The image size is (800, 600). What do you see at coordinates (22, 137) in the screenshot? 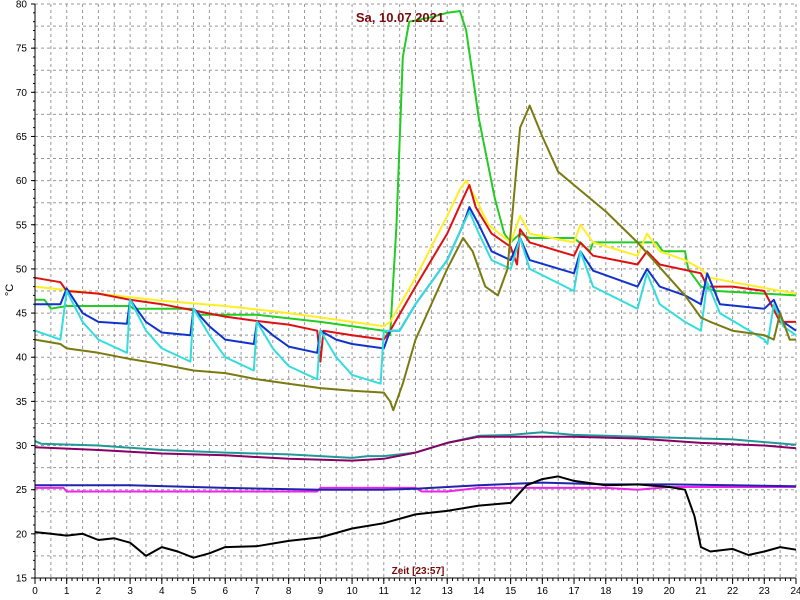
I see `y-tick-label: 65` at bounding box center [22, 137].